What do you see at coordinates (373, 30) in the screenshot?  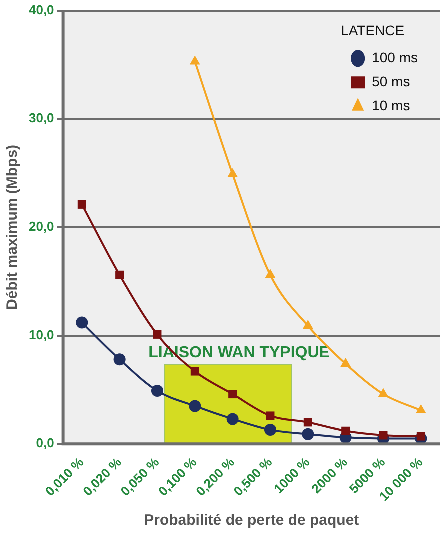 I see `legend-title: LATENCE` at bounding box center [373, 30].